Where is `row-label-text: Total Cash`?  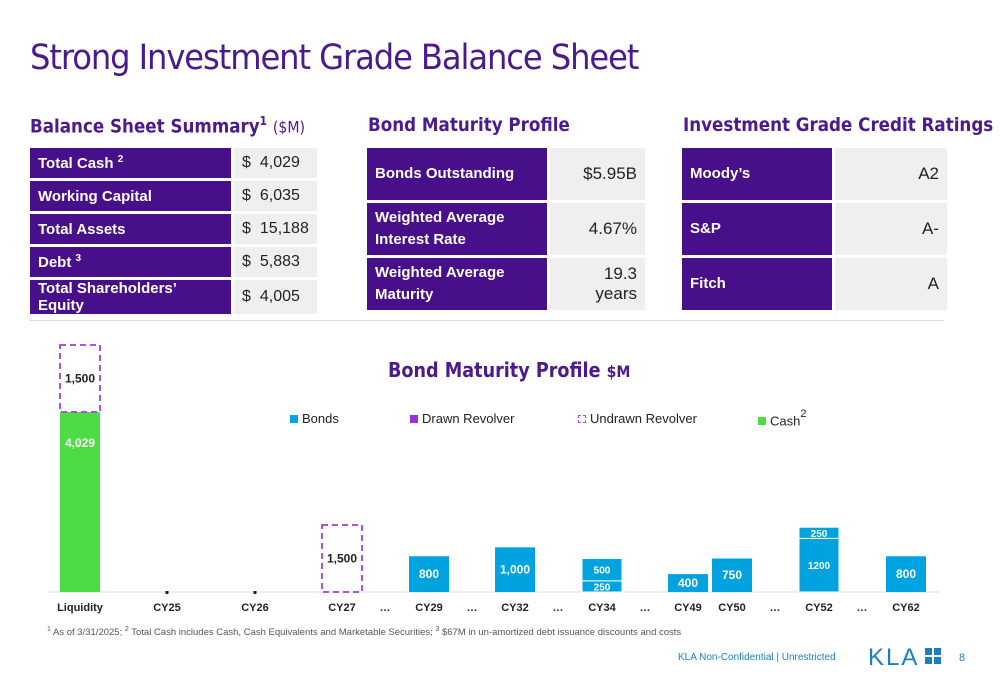 row-label-text: Total Cash is located at coordinates (76, 163).